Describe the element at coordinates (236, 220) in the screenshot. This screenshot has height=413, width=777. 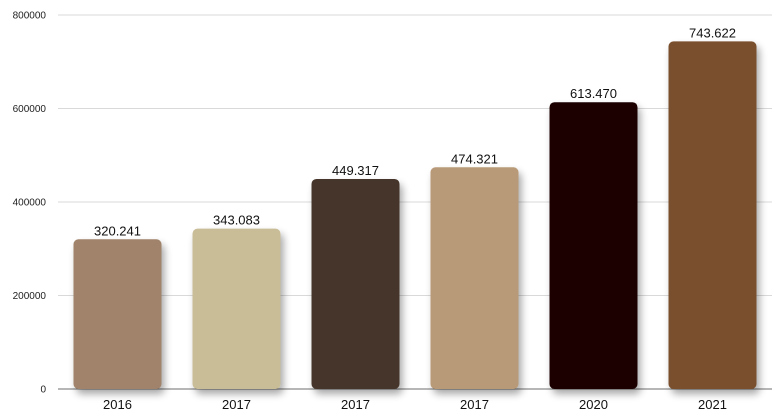
I see `data-label: 343.083` at that location.